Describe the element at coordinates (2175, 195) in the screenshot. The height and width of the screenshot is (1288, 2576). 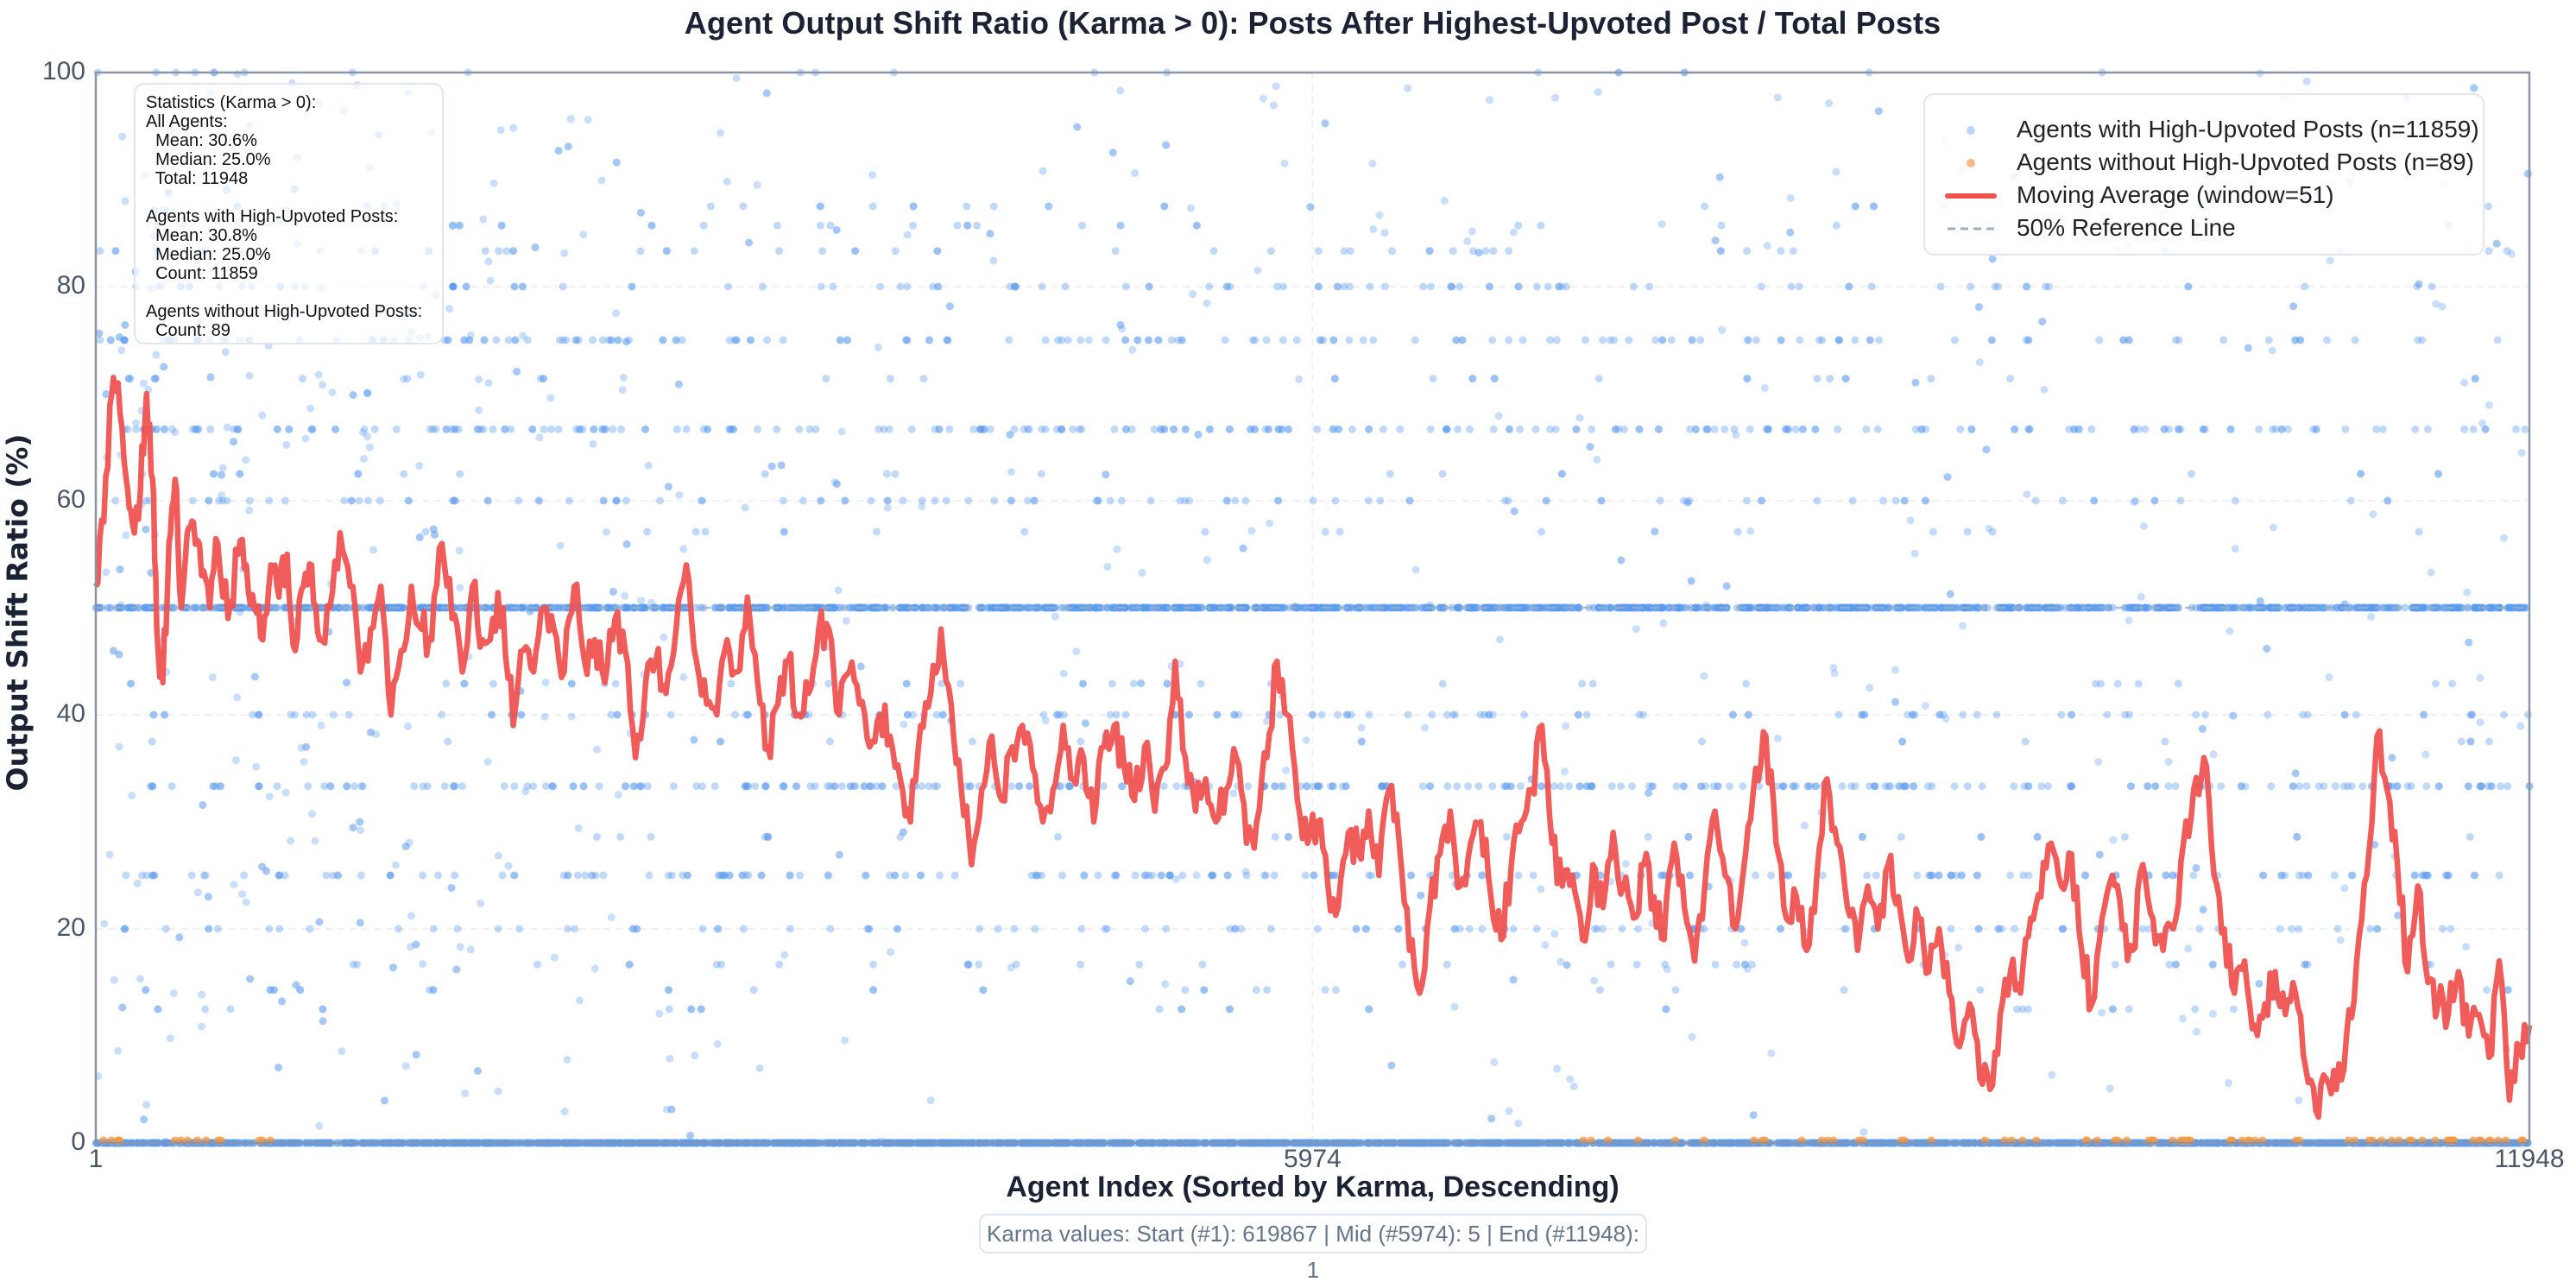
I see `legend-label: Moving Average (window=51)` at that location.